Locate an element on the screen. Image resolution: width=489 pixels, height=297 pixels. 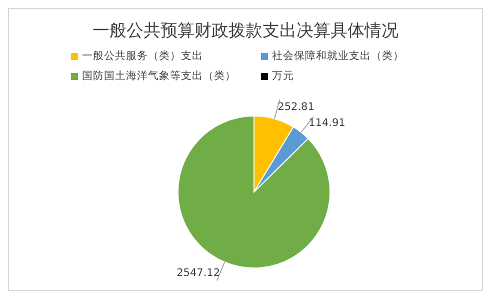
legend-label: 一般公共服务（类）支出 is located at coordinates (142, 56).